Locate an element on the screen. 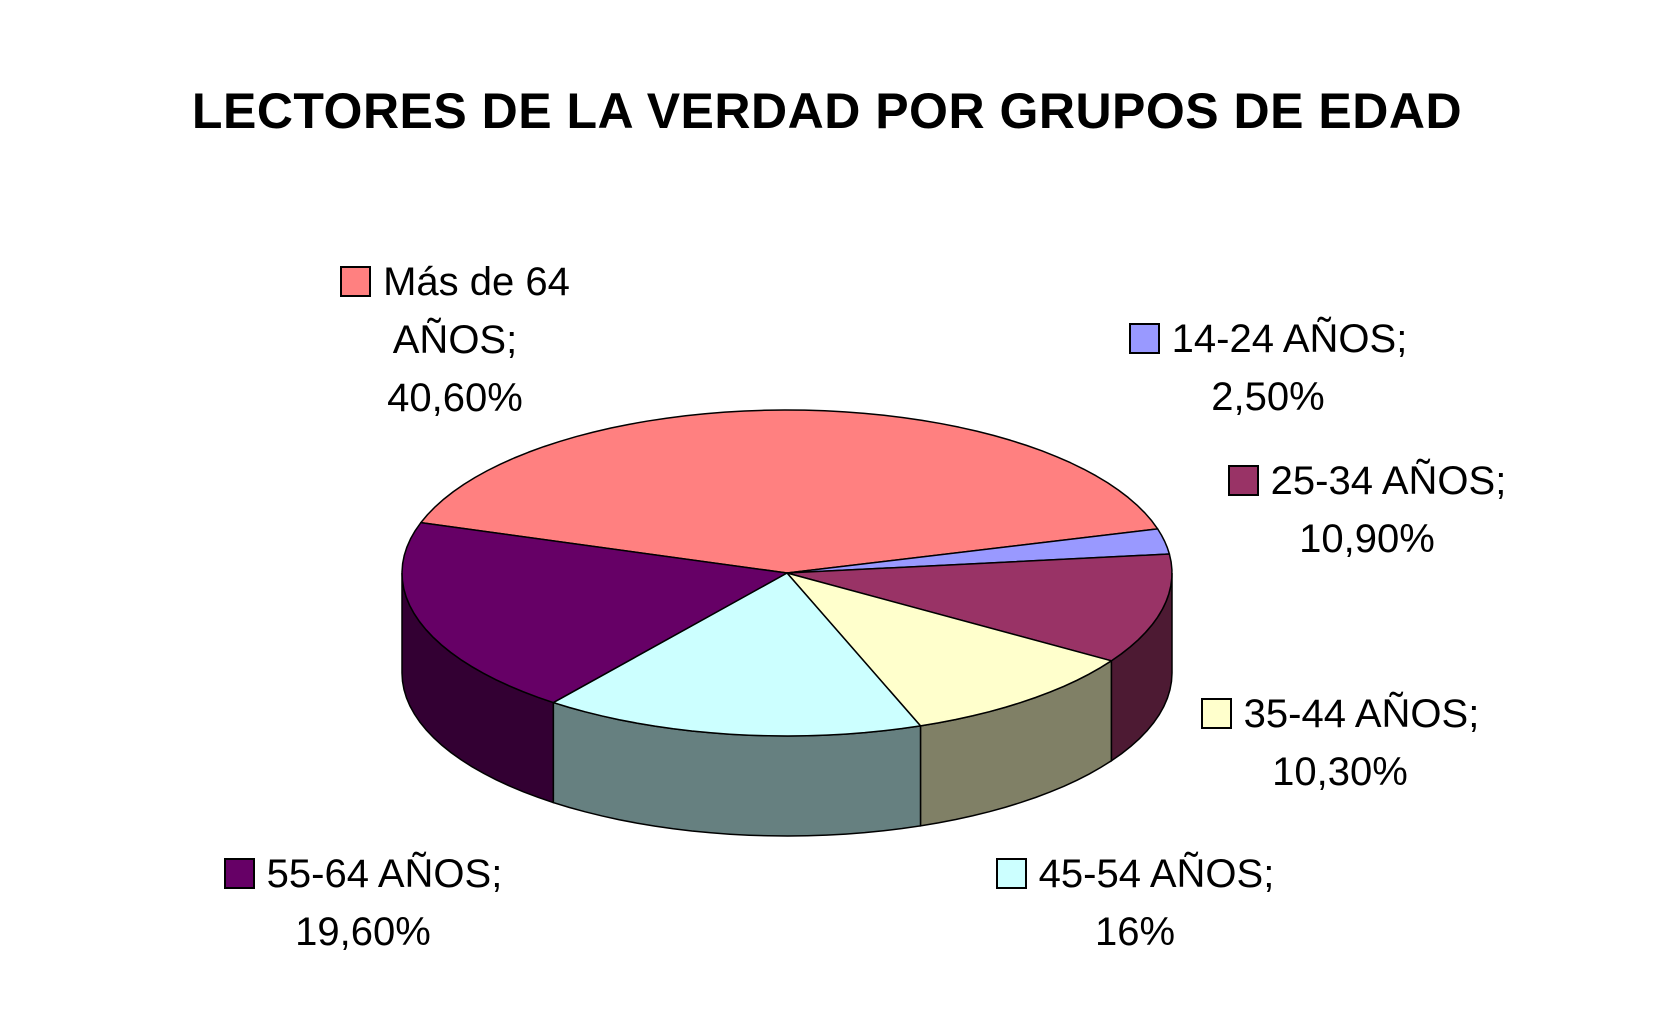 The width and height of the screenshot is (1654, 1032). data-label-text: 25-34 AÑOS; is located at coordinates (1388, 481).